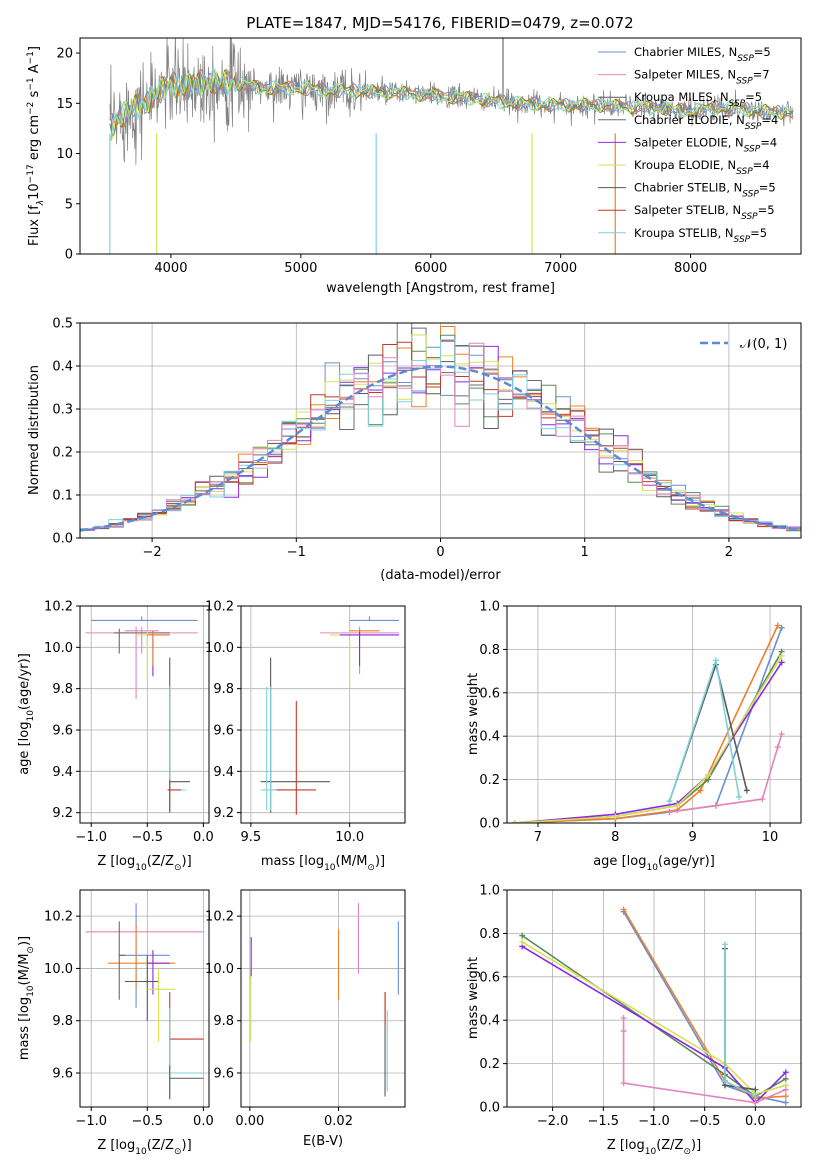  What do you see at coordinates (706, 122) in the screenshot?
I see `legend-label: Chabrier ELODIE, NSSP=4` at bounding box center [706, 122].